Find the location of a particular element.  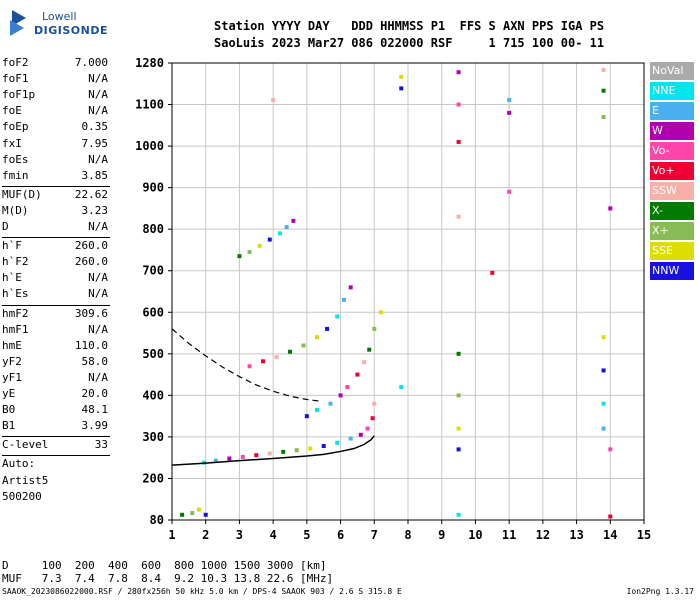

param-row: foF1 N/A is located at coordinates (55, 80).